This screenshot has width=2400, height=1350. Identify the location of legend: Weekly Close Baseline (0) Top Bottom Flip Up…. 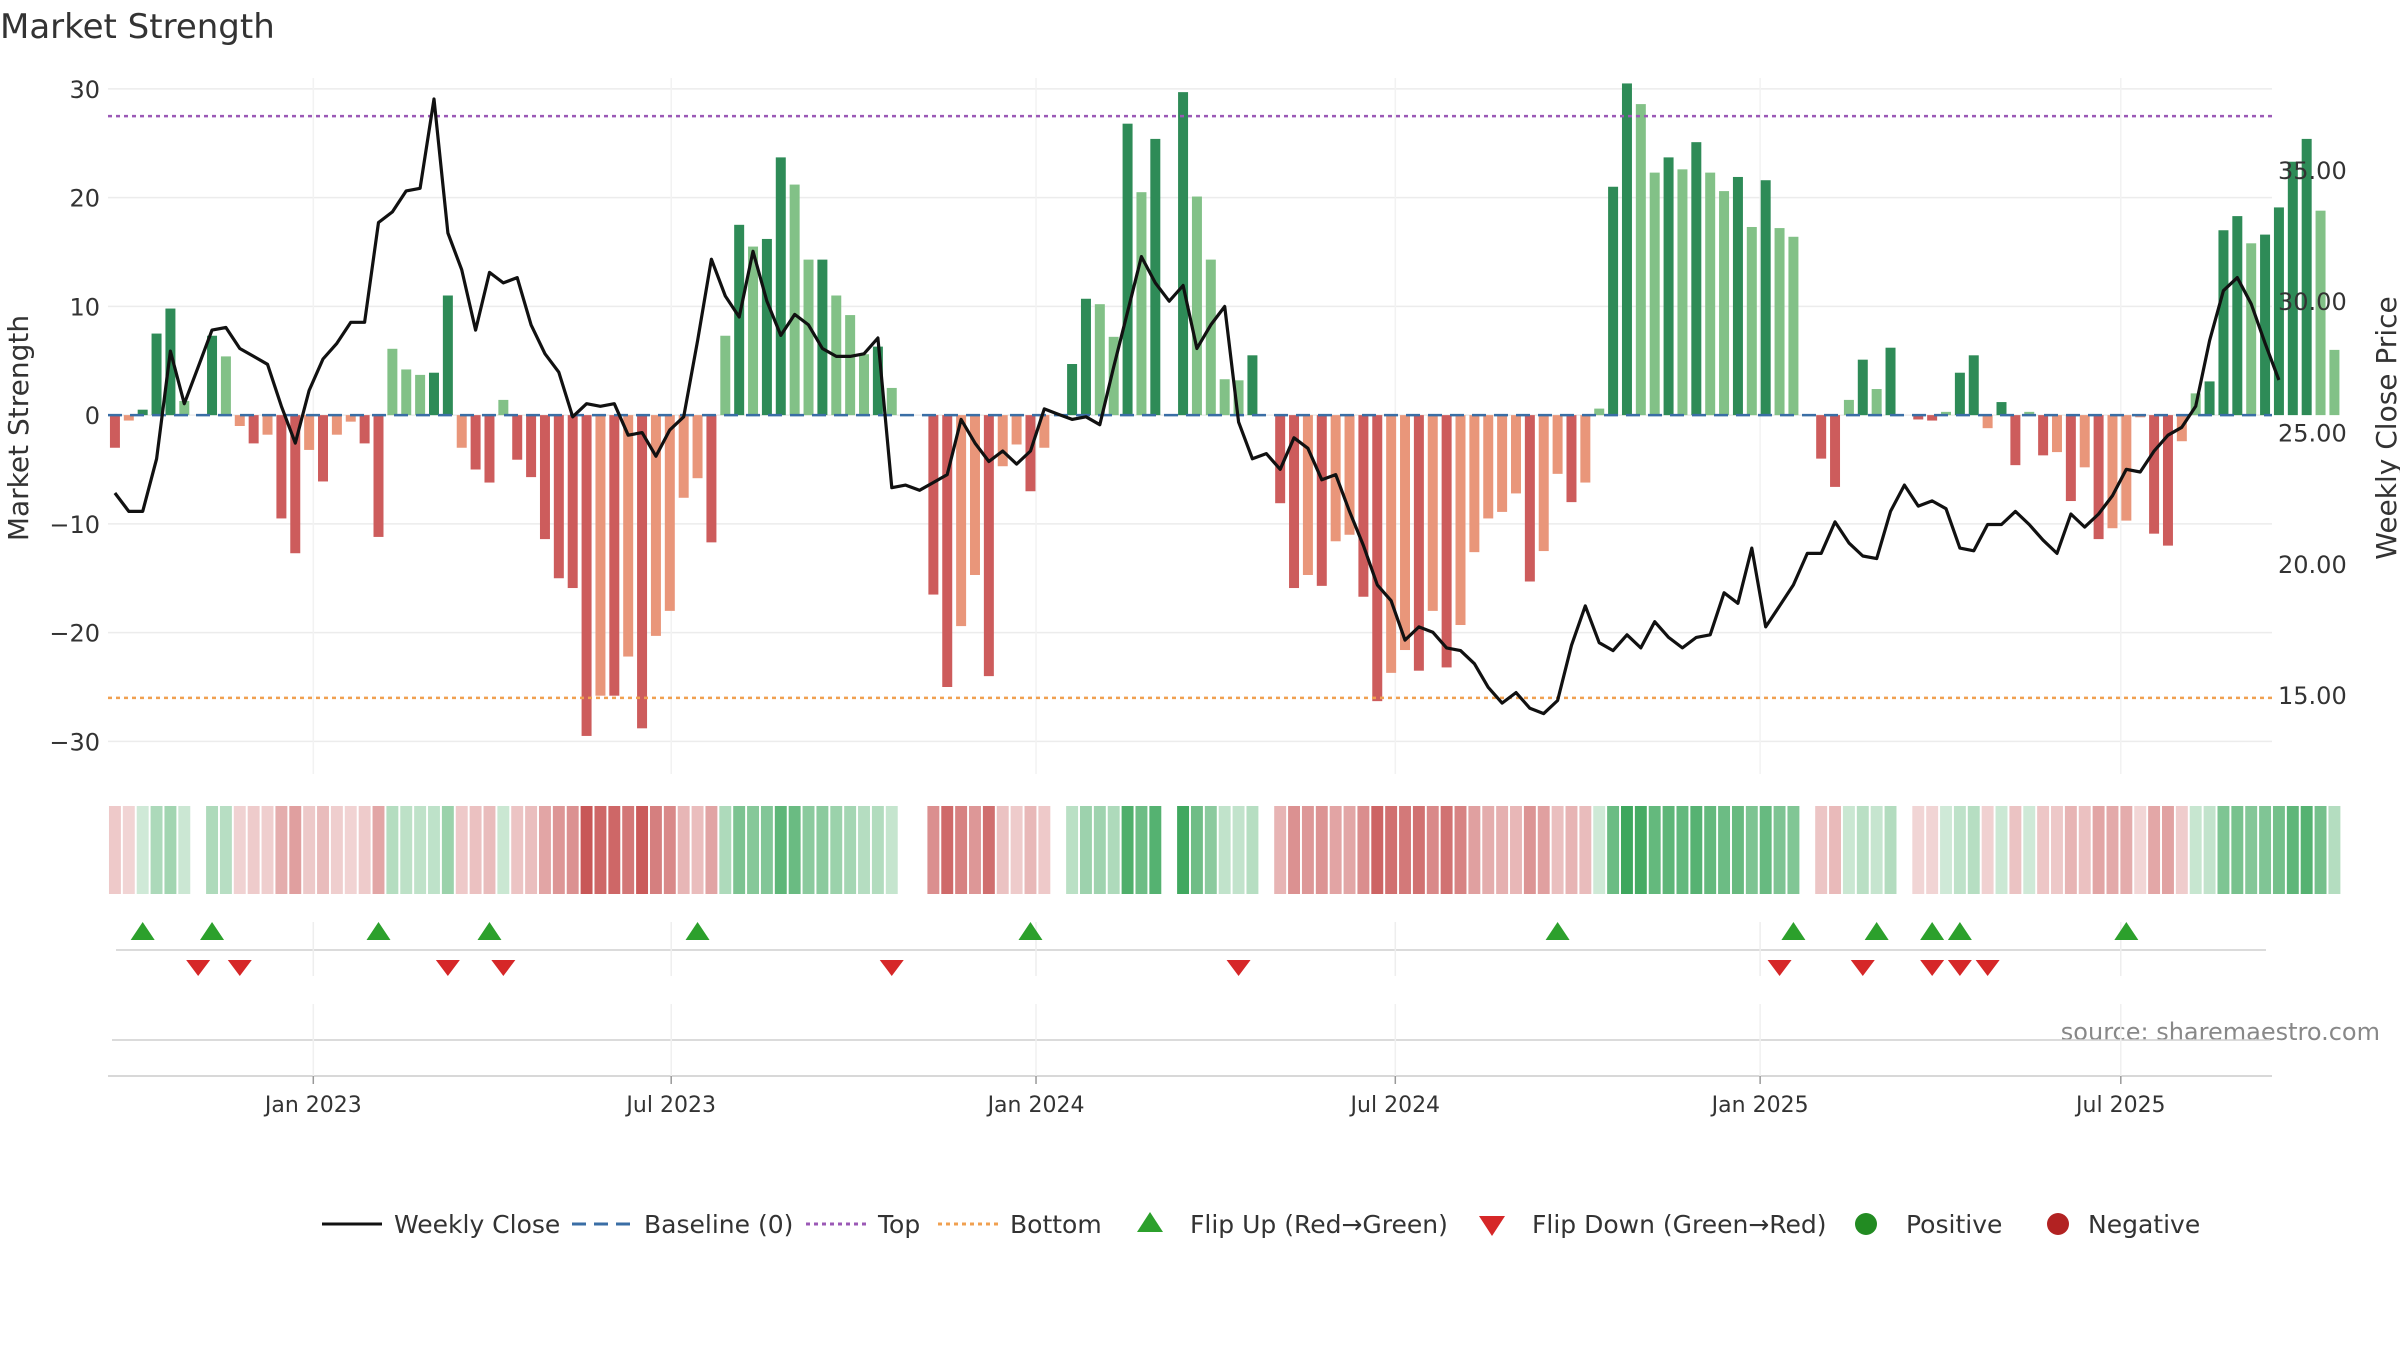
(1261, 1224).